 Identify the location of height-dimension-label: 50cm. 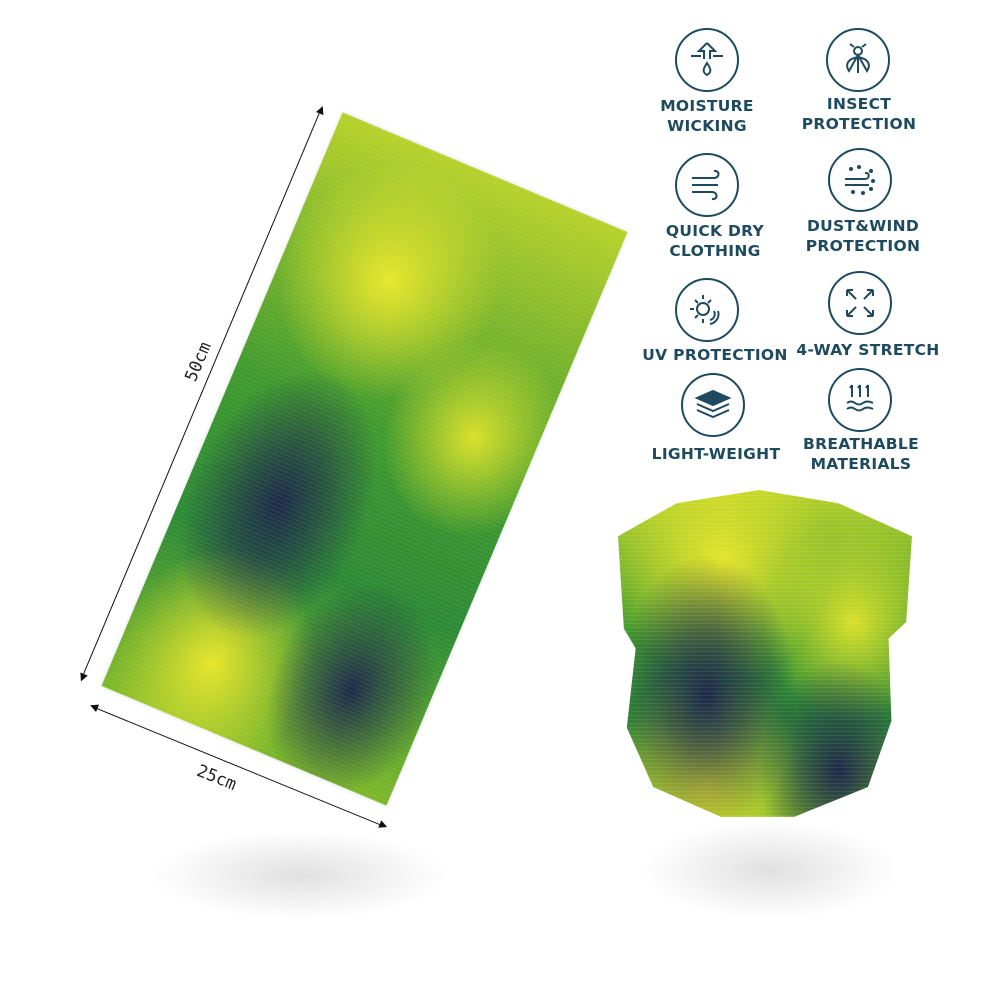
(198, 362).